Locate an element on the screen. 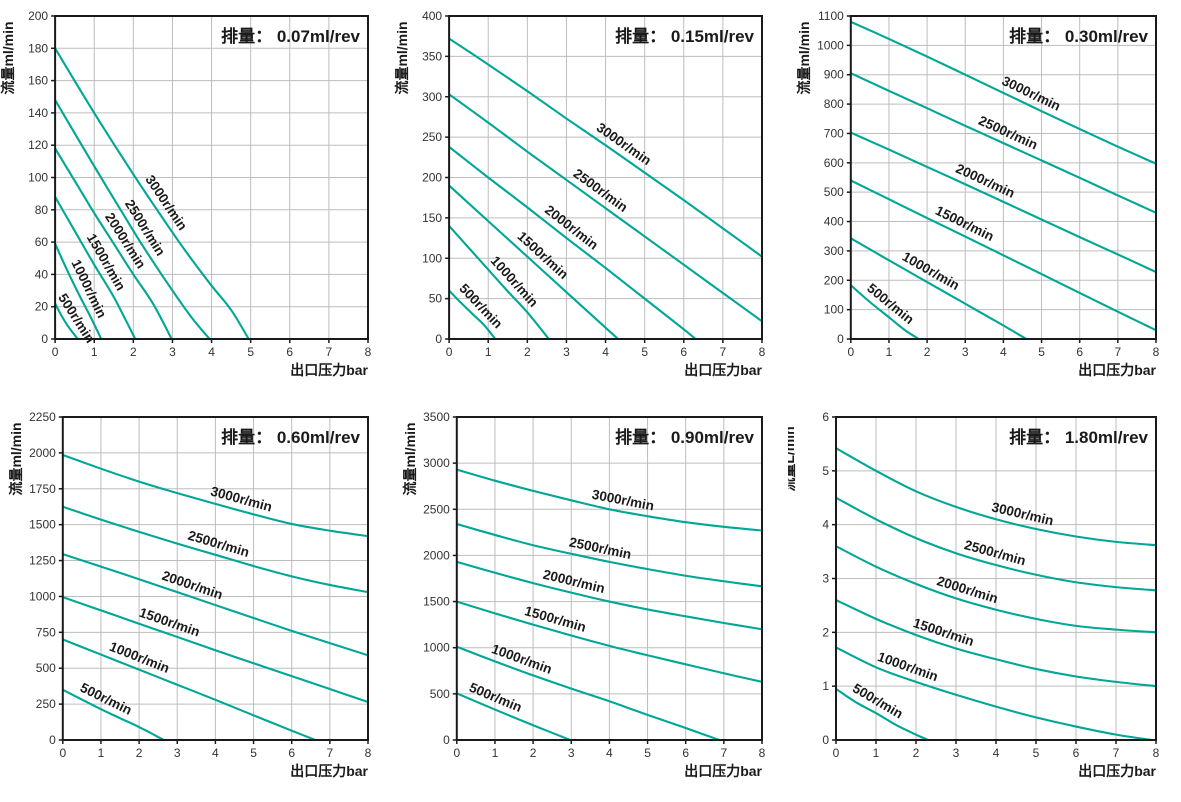 The width and height of the screenshot is (1181, 802). y-tick-label: 3 is located at coordinates (825, 578).